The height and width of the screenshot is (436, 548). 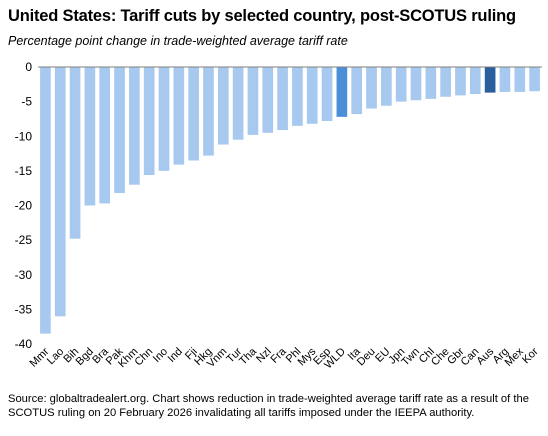 What do you see at coordinates (24, 240) in the screenshot?
I see `y-tick-label: -25` at bounding box center [24, 240].